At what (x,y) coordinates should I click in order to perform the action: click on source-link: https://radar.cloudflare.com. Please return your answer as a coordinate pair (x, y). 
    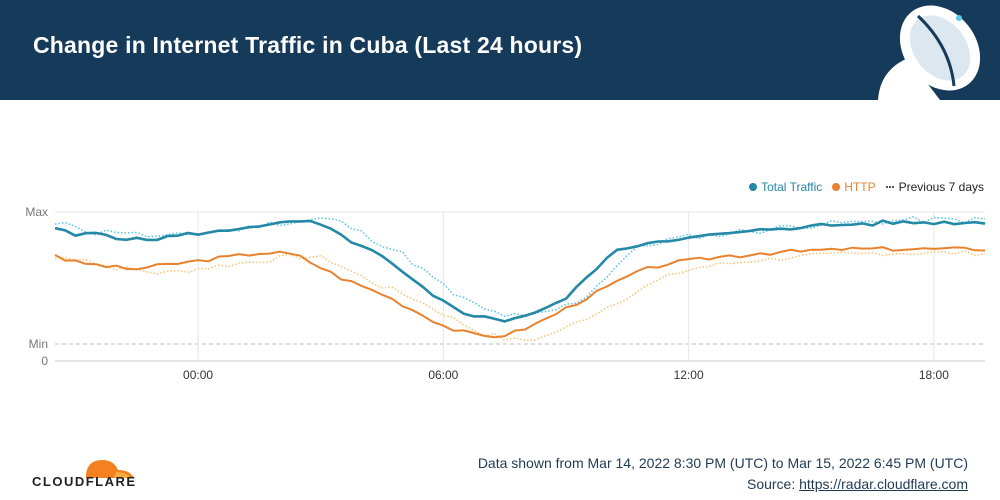
    Looking at the image, I should click on (883, 484).